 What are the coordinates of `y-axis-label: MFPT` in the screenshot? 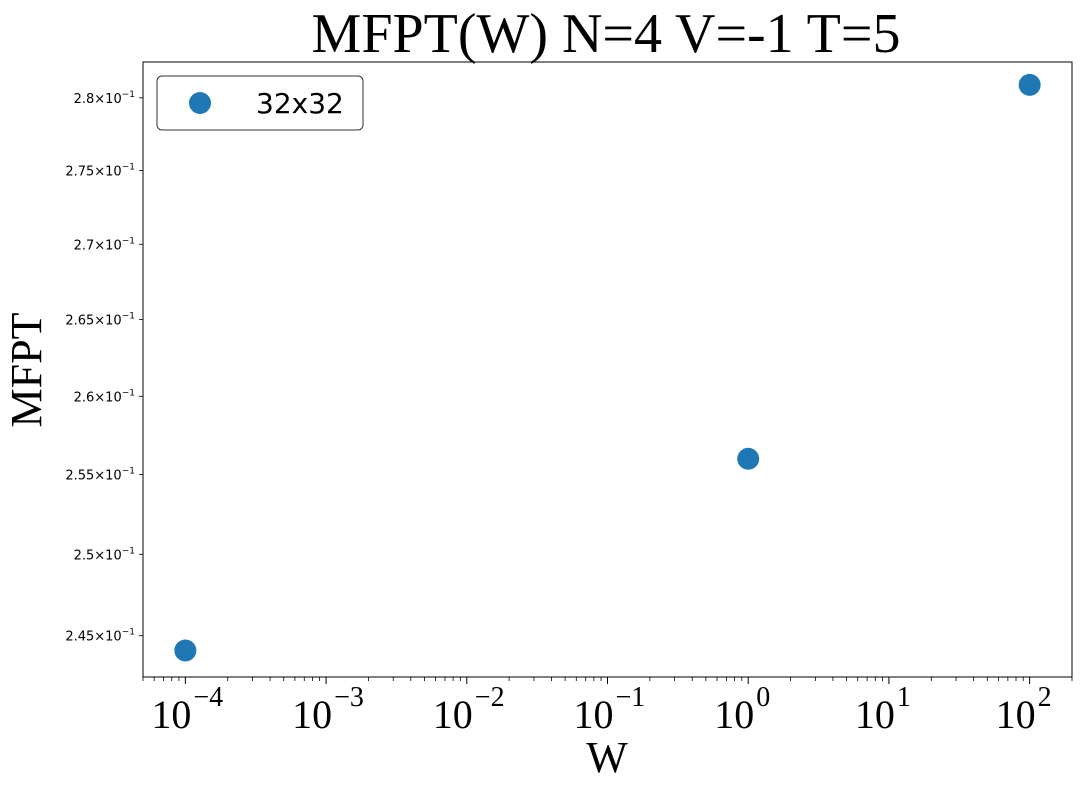 It's located at (26, 369).